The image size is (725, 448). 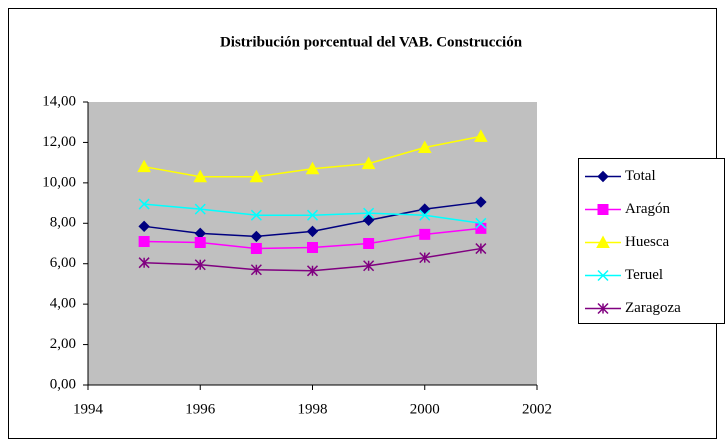 What do you see at coordinates (647, 242) in the screenshot?
I see `legend-label: Huesca` at bounding box center [647, 242].